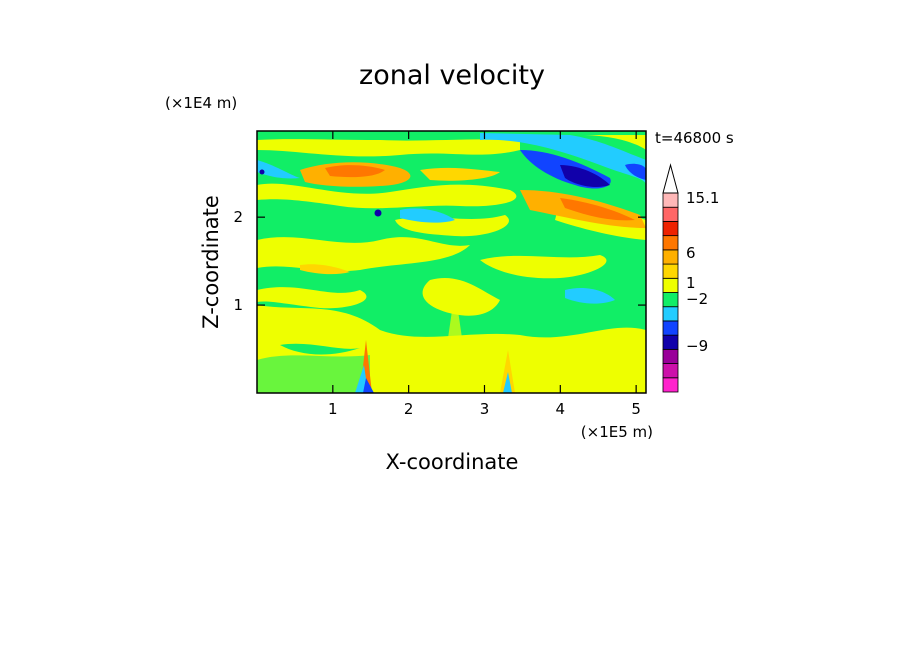 The width and height of the screenshot is (904, 654). What do you see at coordinates (561, 409) in the screenshot?
I see `x-tick-label: 4` at bounding box center [561, 409].